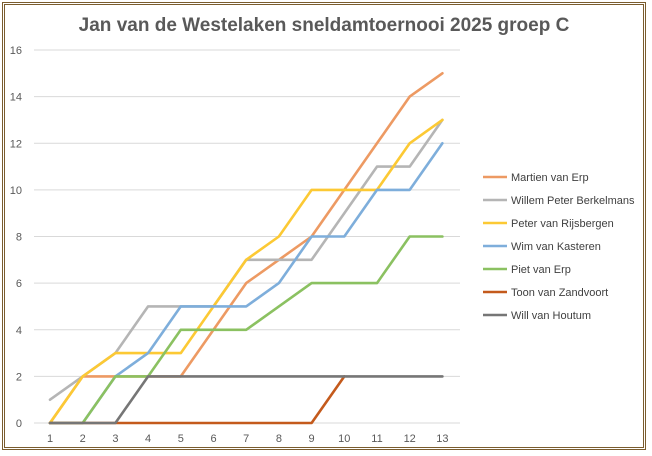  I want to click on legend-label: Peter van Rijsbergen, so click(562, 224).